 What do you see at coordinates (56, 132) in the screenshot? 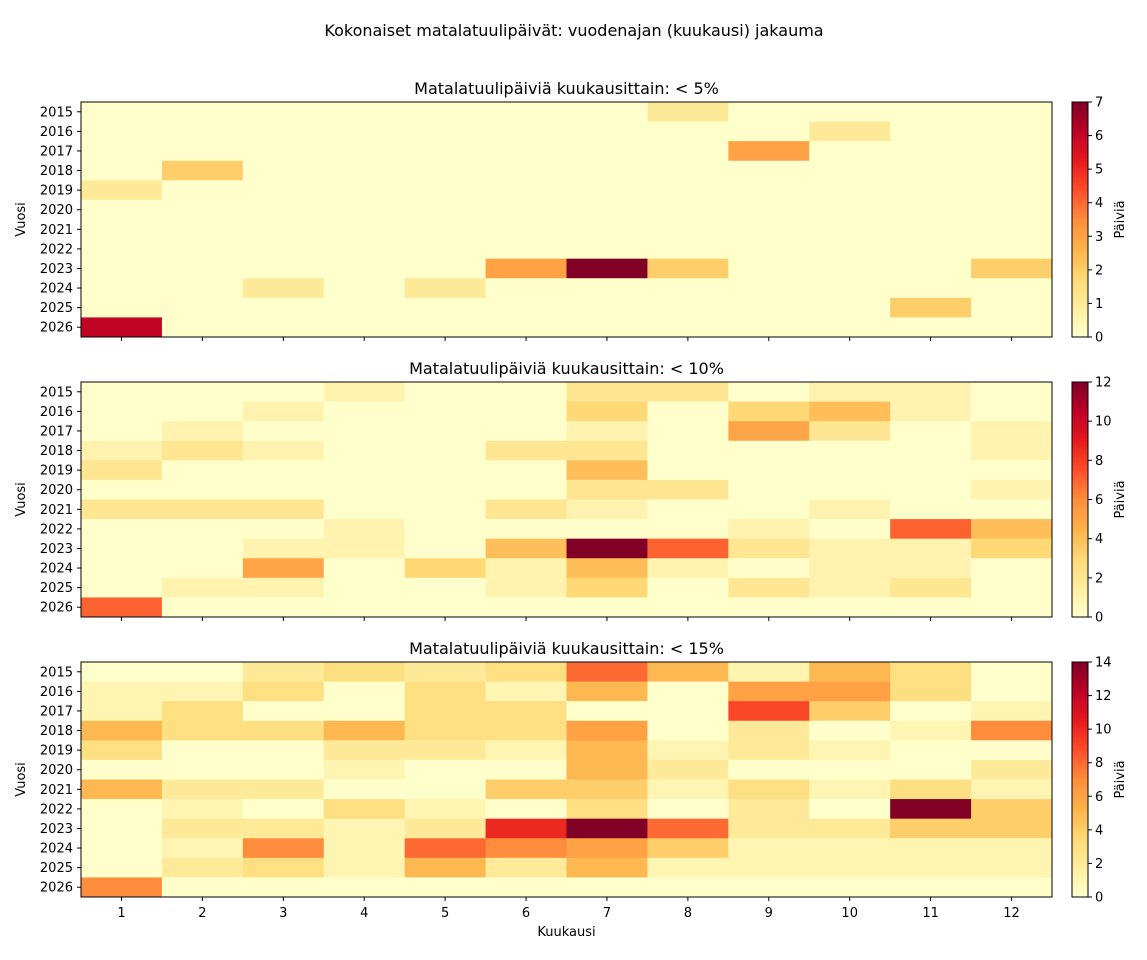
I see `y-tick-label: 2016` at bounding box center [56, 132].